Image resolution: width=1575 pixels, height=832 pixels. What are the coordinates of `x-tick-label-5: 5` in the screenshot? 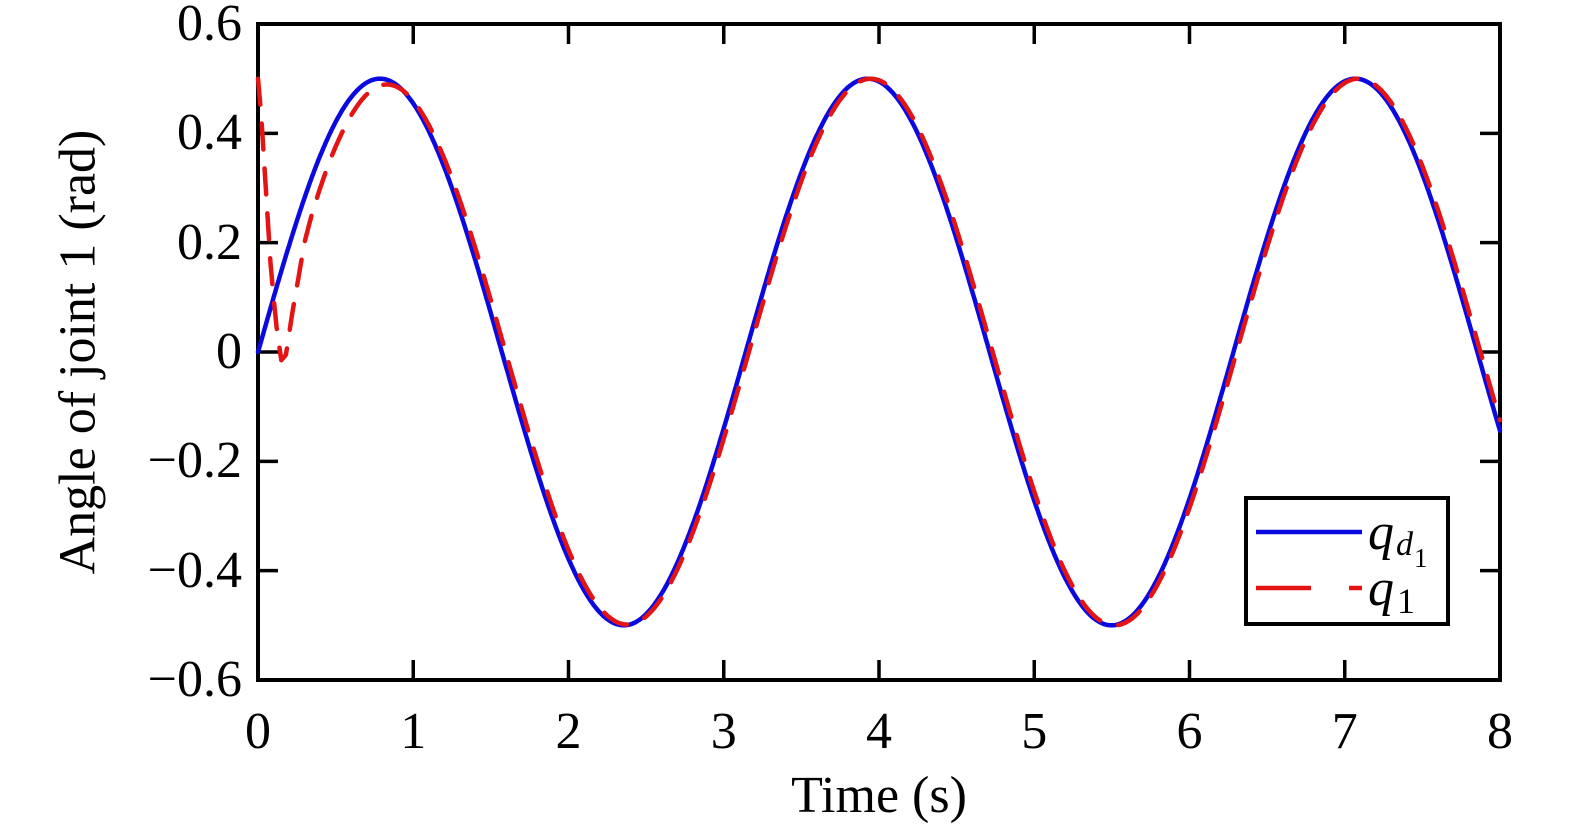 It's located at (1034, 731).